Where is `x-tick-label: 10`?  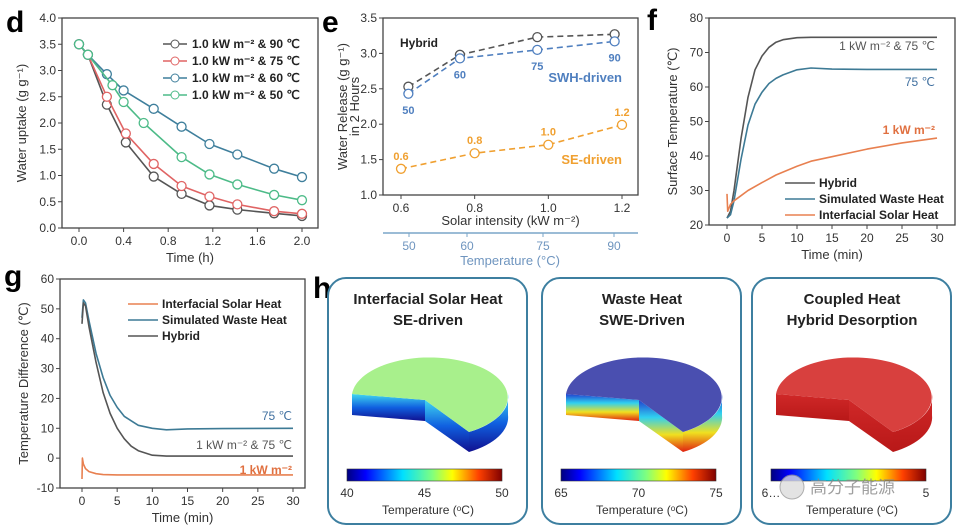 x-tick-label: 10 is located at coordinates (153, 501).